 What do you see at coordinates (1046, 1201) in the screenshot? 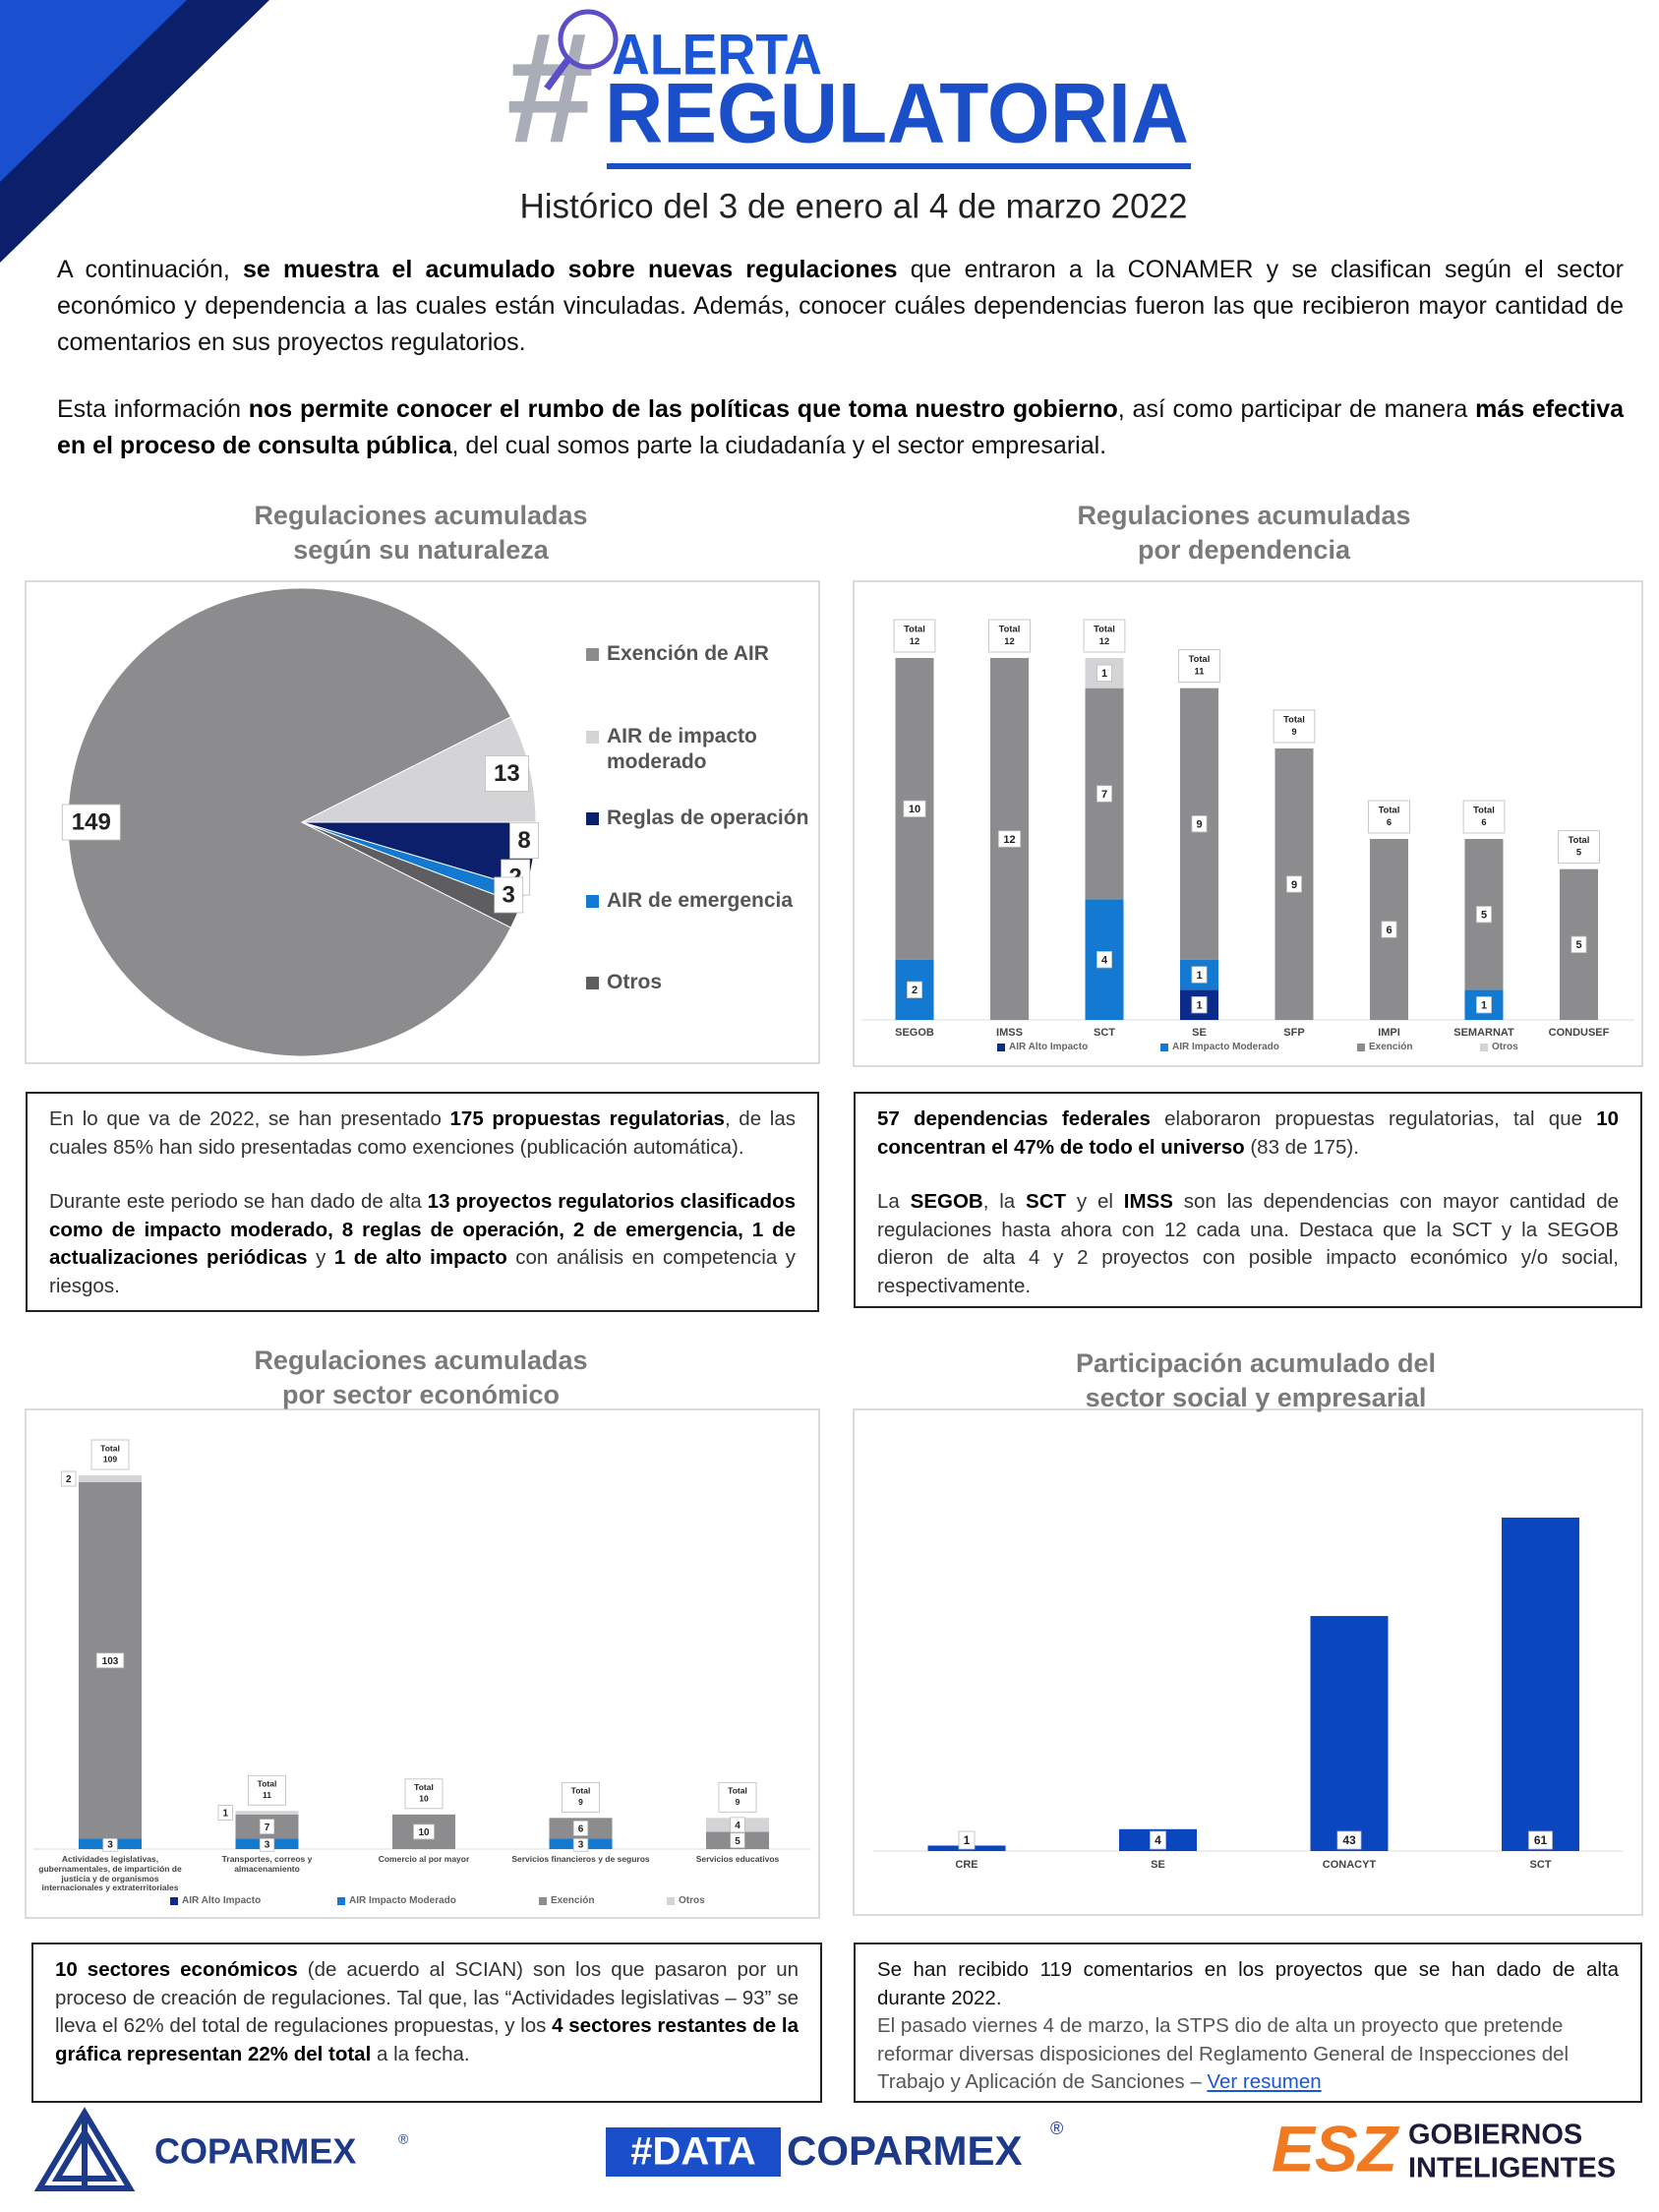
I see `text-run: SCT` at bounding box center [1046, 1201].